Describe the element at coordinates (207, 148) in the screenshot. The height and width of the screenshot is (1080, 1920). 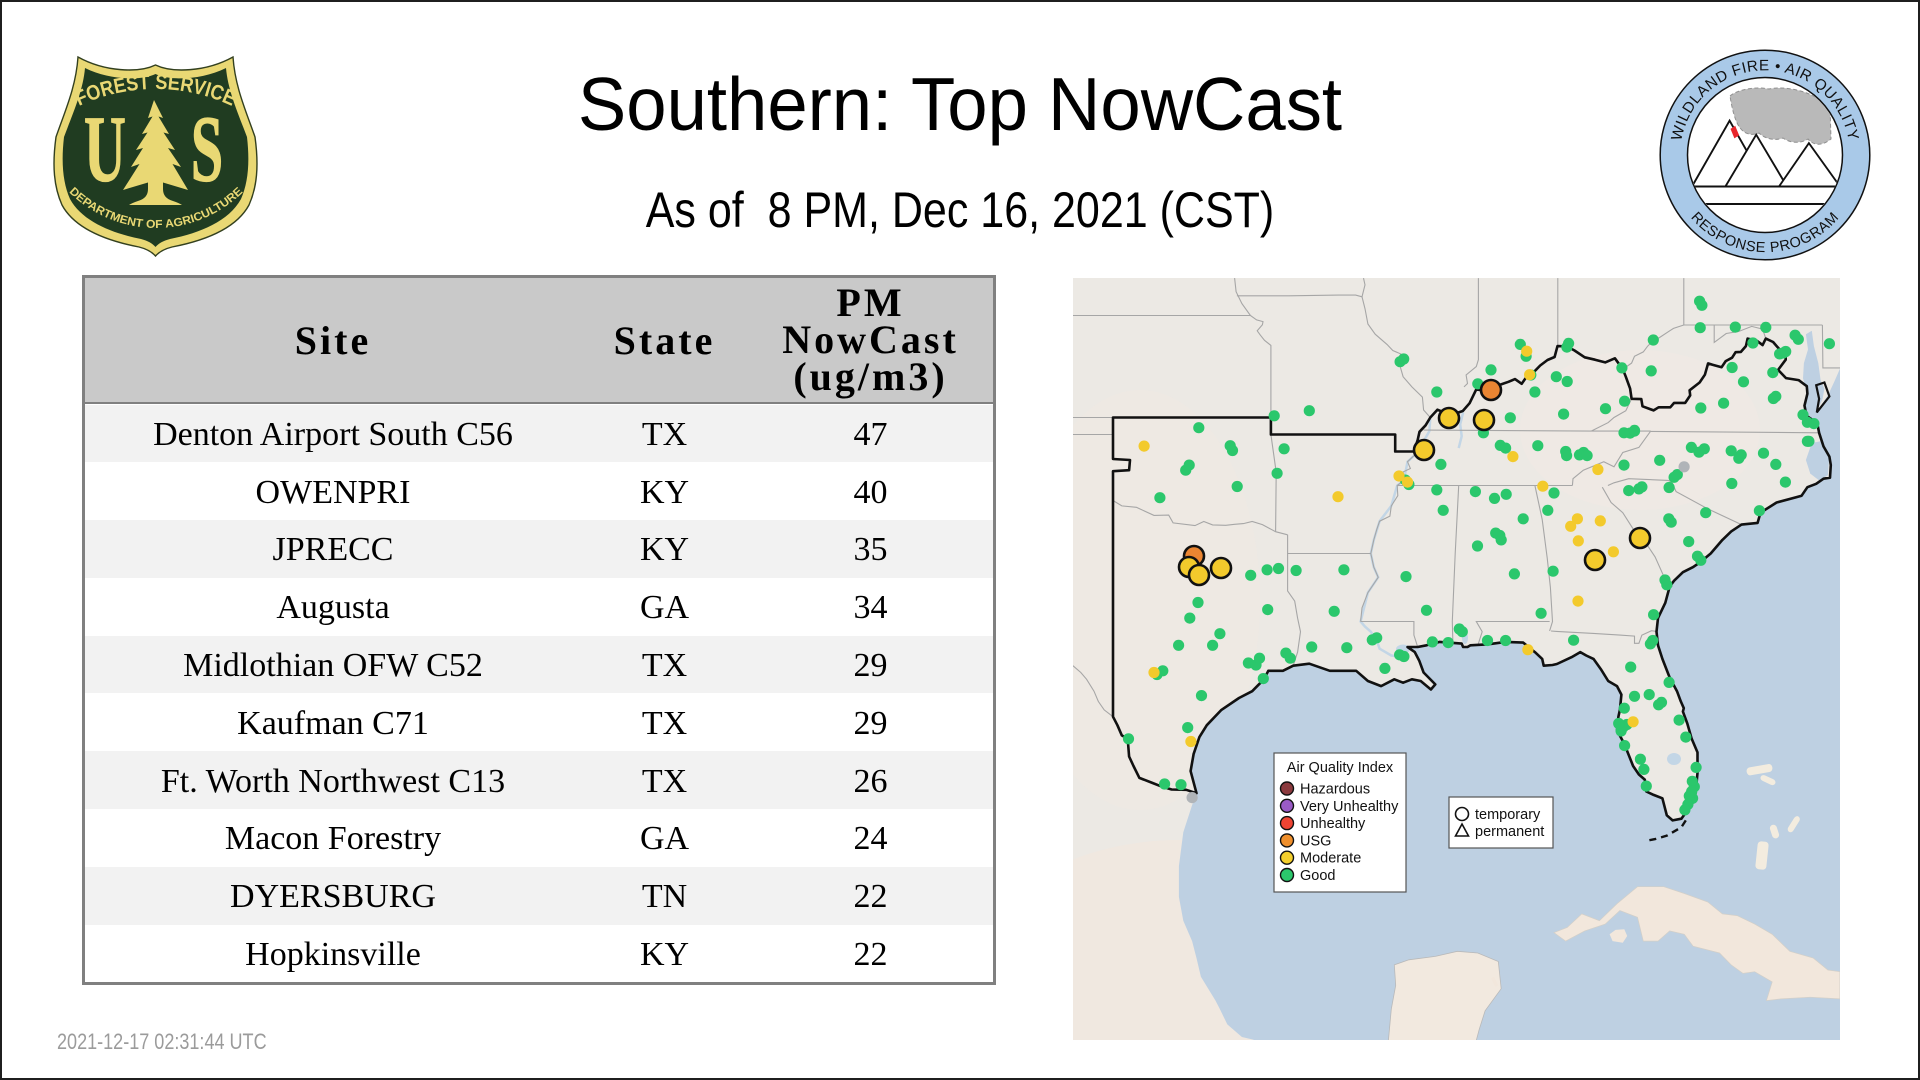
I see `svg-text: S` at that location.